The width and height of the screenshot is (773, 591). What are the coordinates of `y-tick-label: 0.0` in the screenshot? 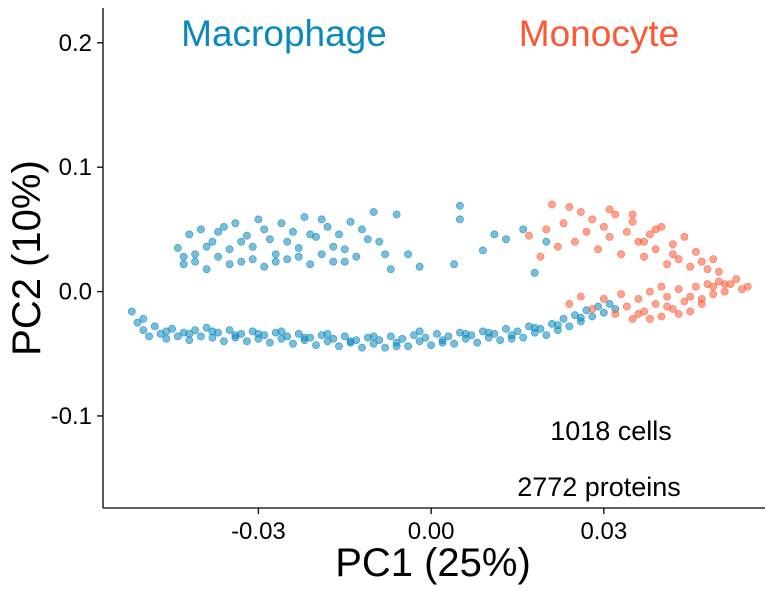 It's located at (75, 292).